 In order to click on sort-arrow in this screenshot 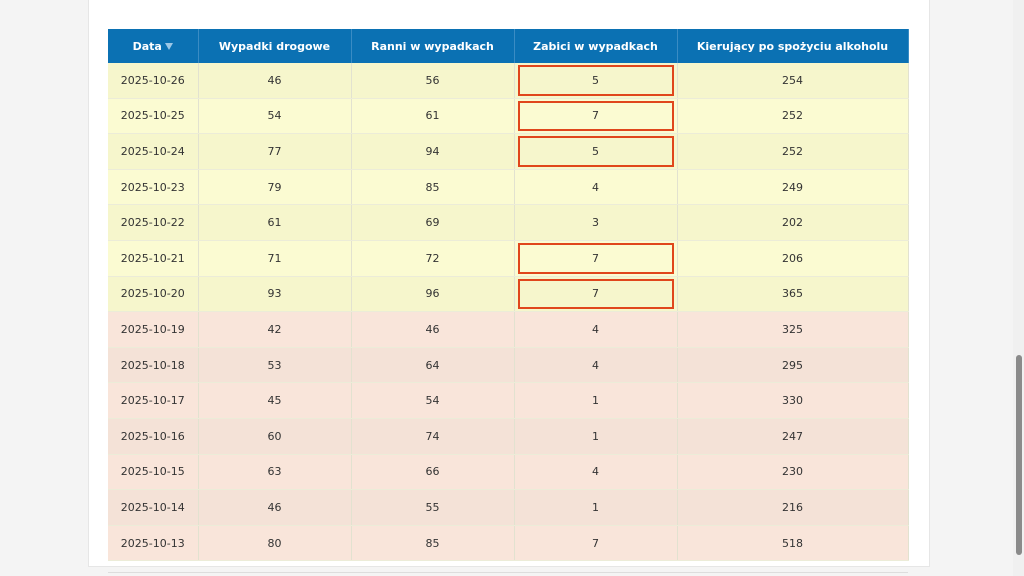, I will do `click(168, 46)`.